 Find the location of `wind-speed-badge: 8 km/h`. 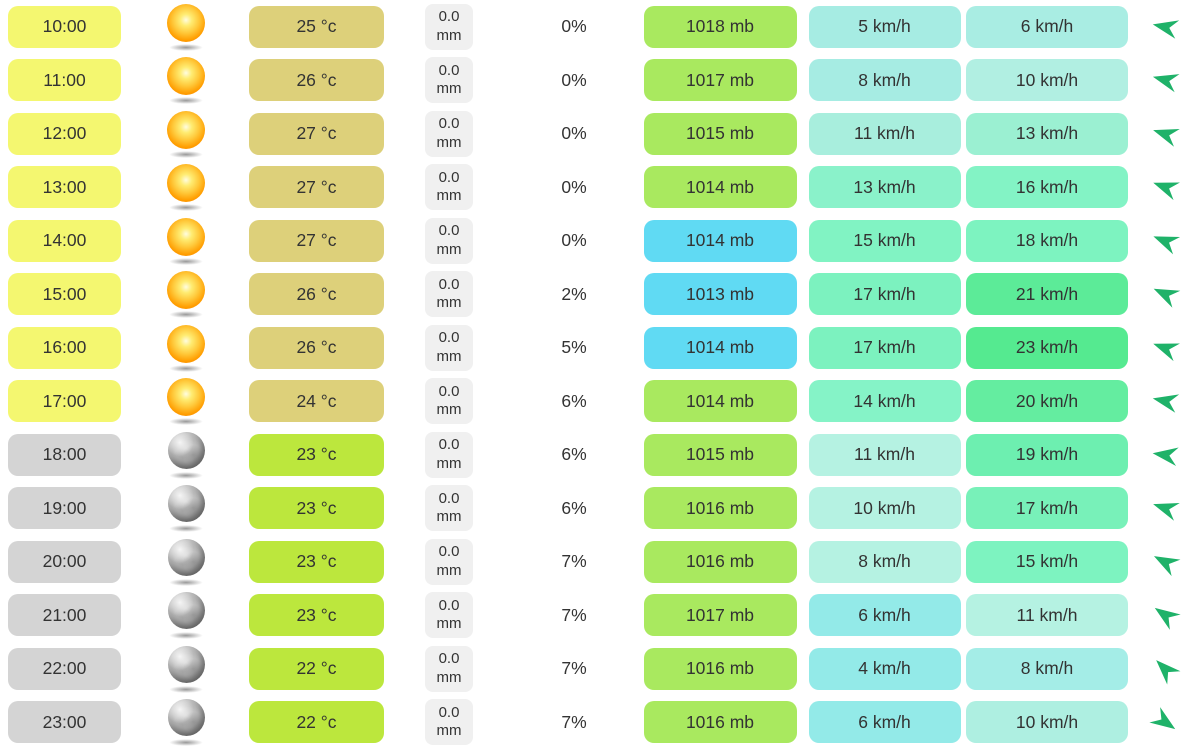

wind-speed-badge: 8 km/h is located at coordinates (884, 80).